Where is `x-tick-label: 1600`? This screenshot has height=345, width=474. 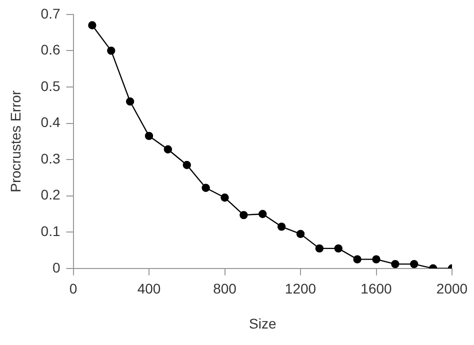
x-tick-label: 1600 is located at coordinates (376, 288).